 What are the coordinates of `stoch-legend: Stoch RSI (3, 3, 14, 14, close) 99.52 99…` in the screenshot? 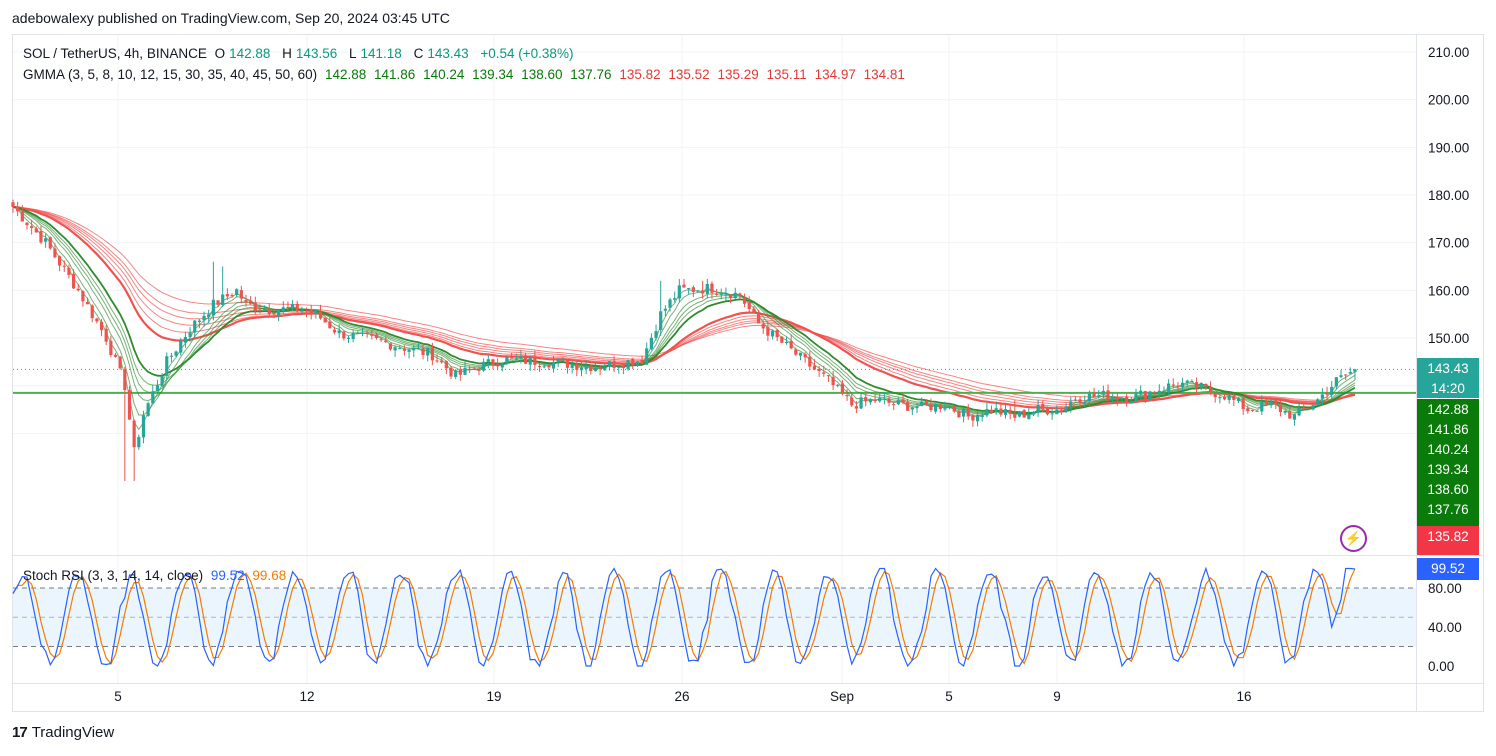 It's located at (156, 576).